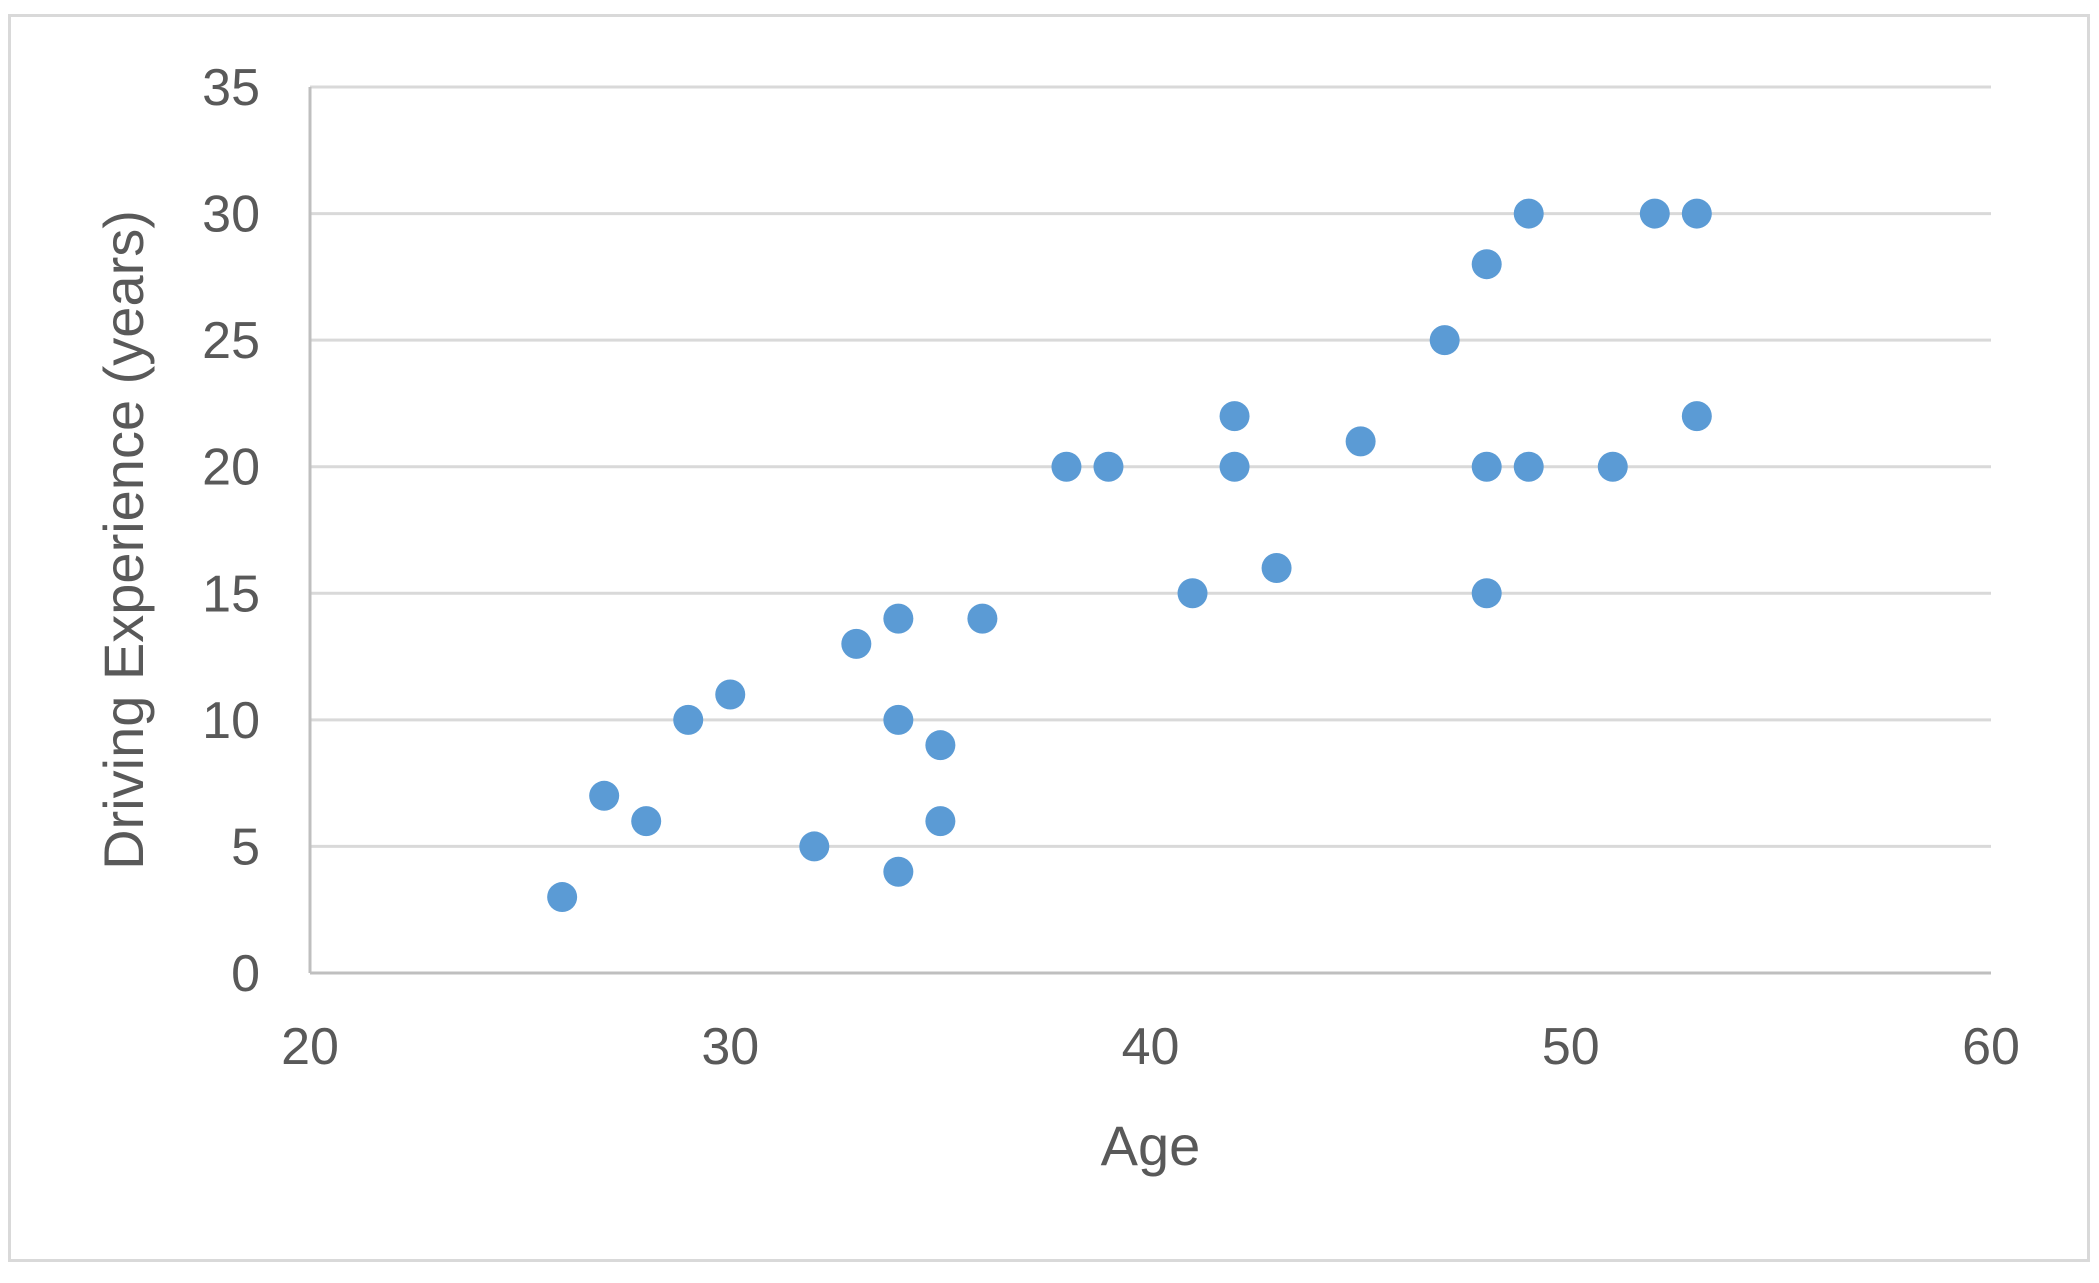  What do you see at coordinates (730, 1047) in the screenshot?
I see `x-tick-label: 30` at bounding box center [730, 1047].